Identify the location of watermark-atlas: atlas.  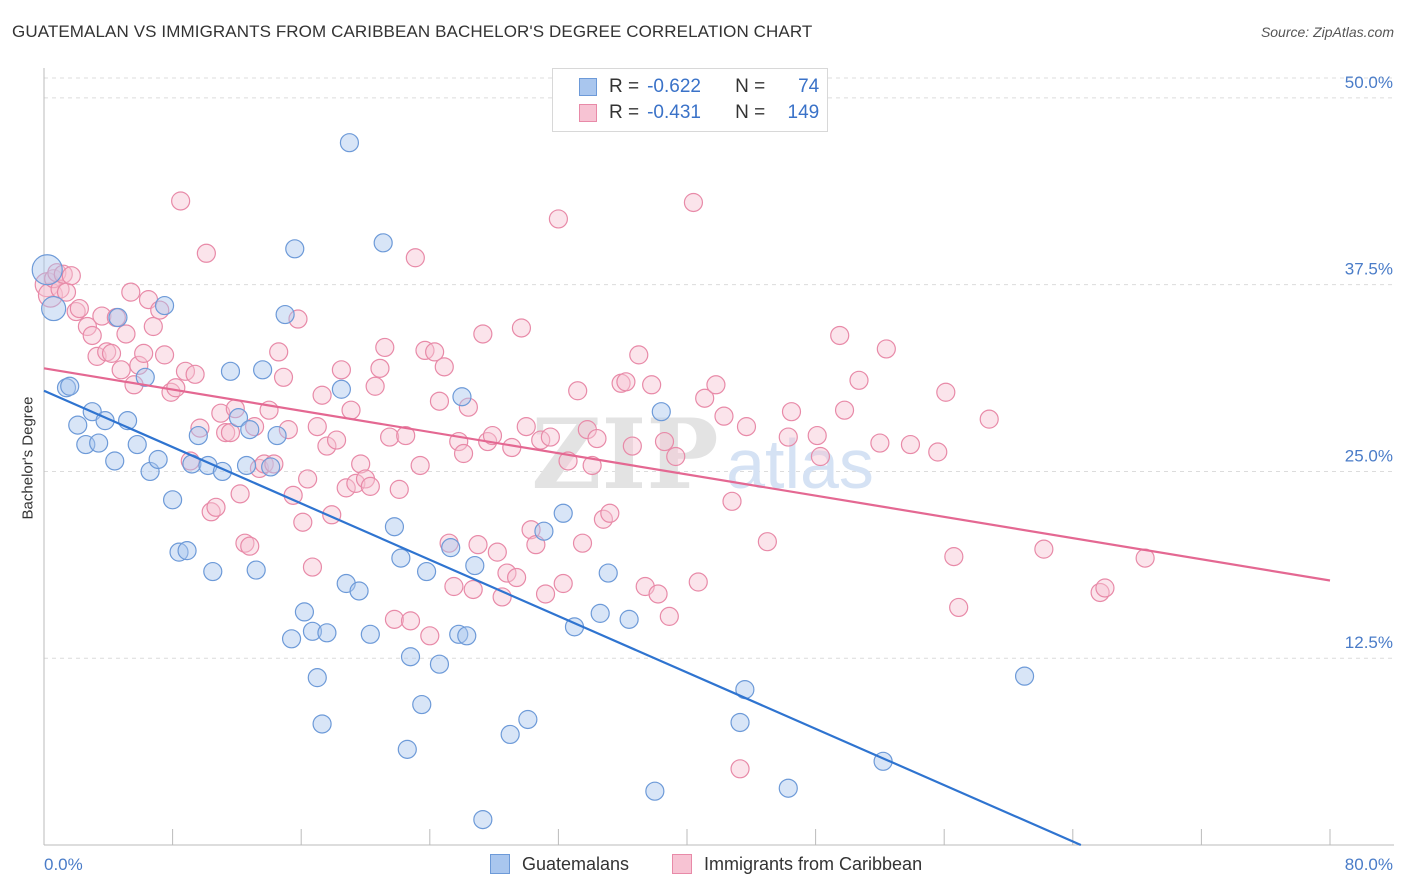
(800, 464).